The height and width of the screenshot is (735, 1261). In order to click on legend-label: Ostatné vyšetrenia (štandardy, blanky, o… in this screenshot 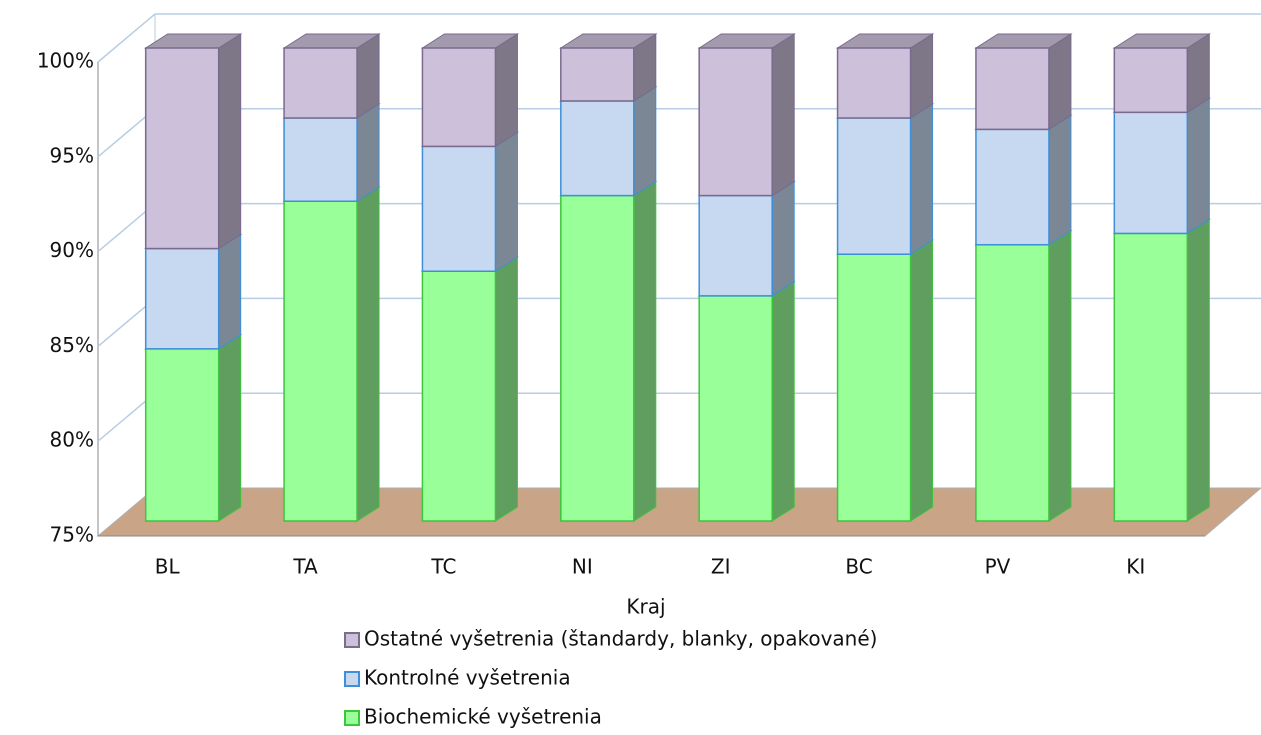, I will do `click(620, 639)`.